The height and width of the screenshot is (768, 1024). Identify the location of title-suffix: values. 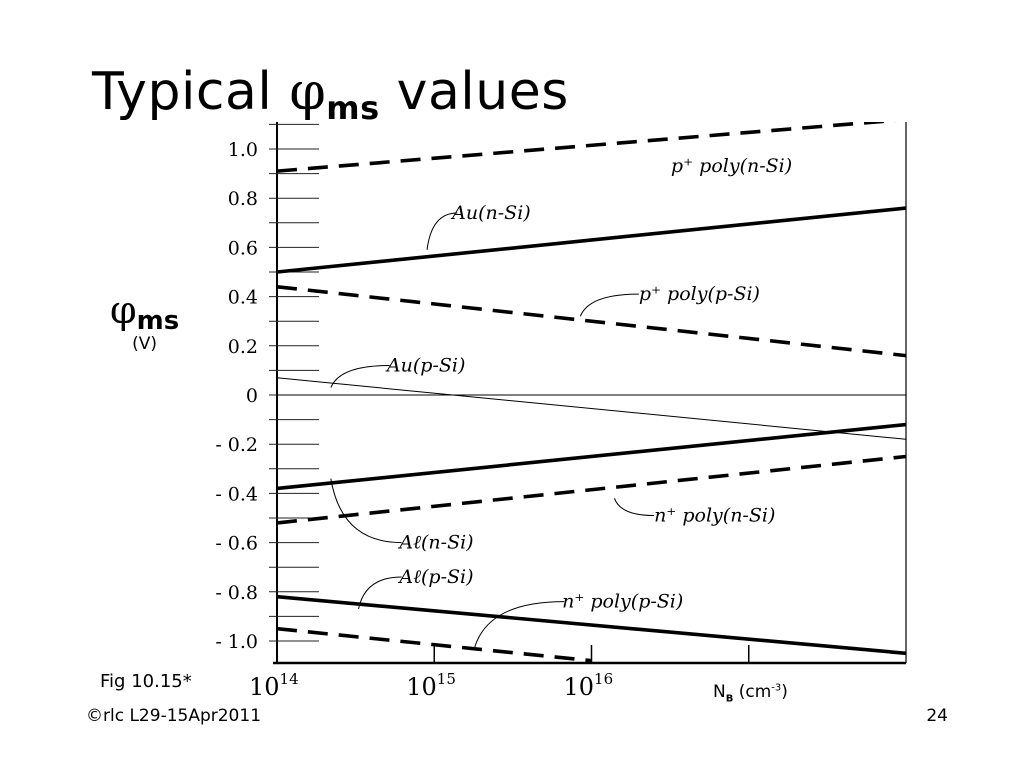
(474, 92).